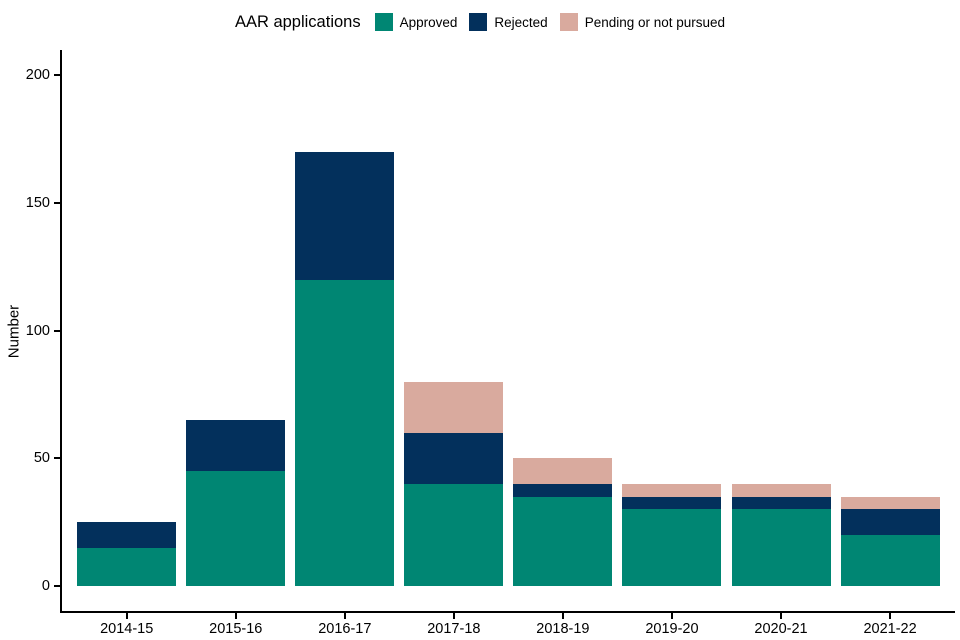 The height and width of the screenshot is (640, 960). I want to click on y-tick-label: 200, so click(37, 75).